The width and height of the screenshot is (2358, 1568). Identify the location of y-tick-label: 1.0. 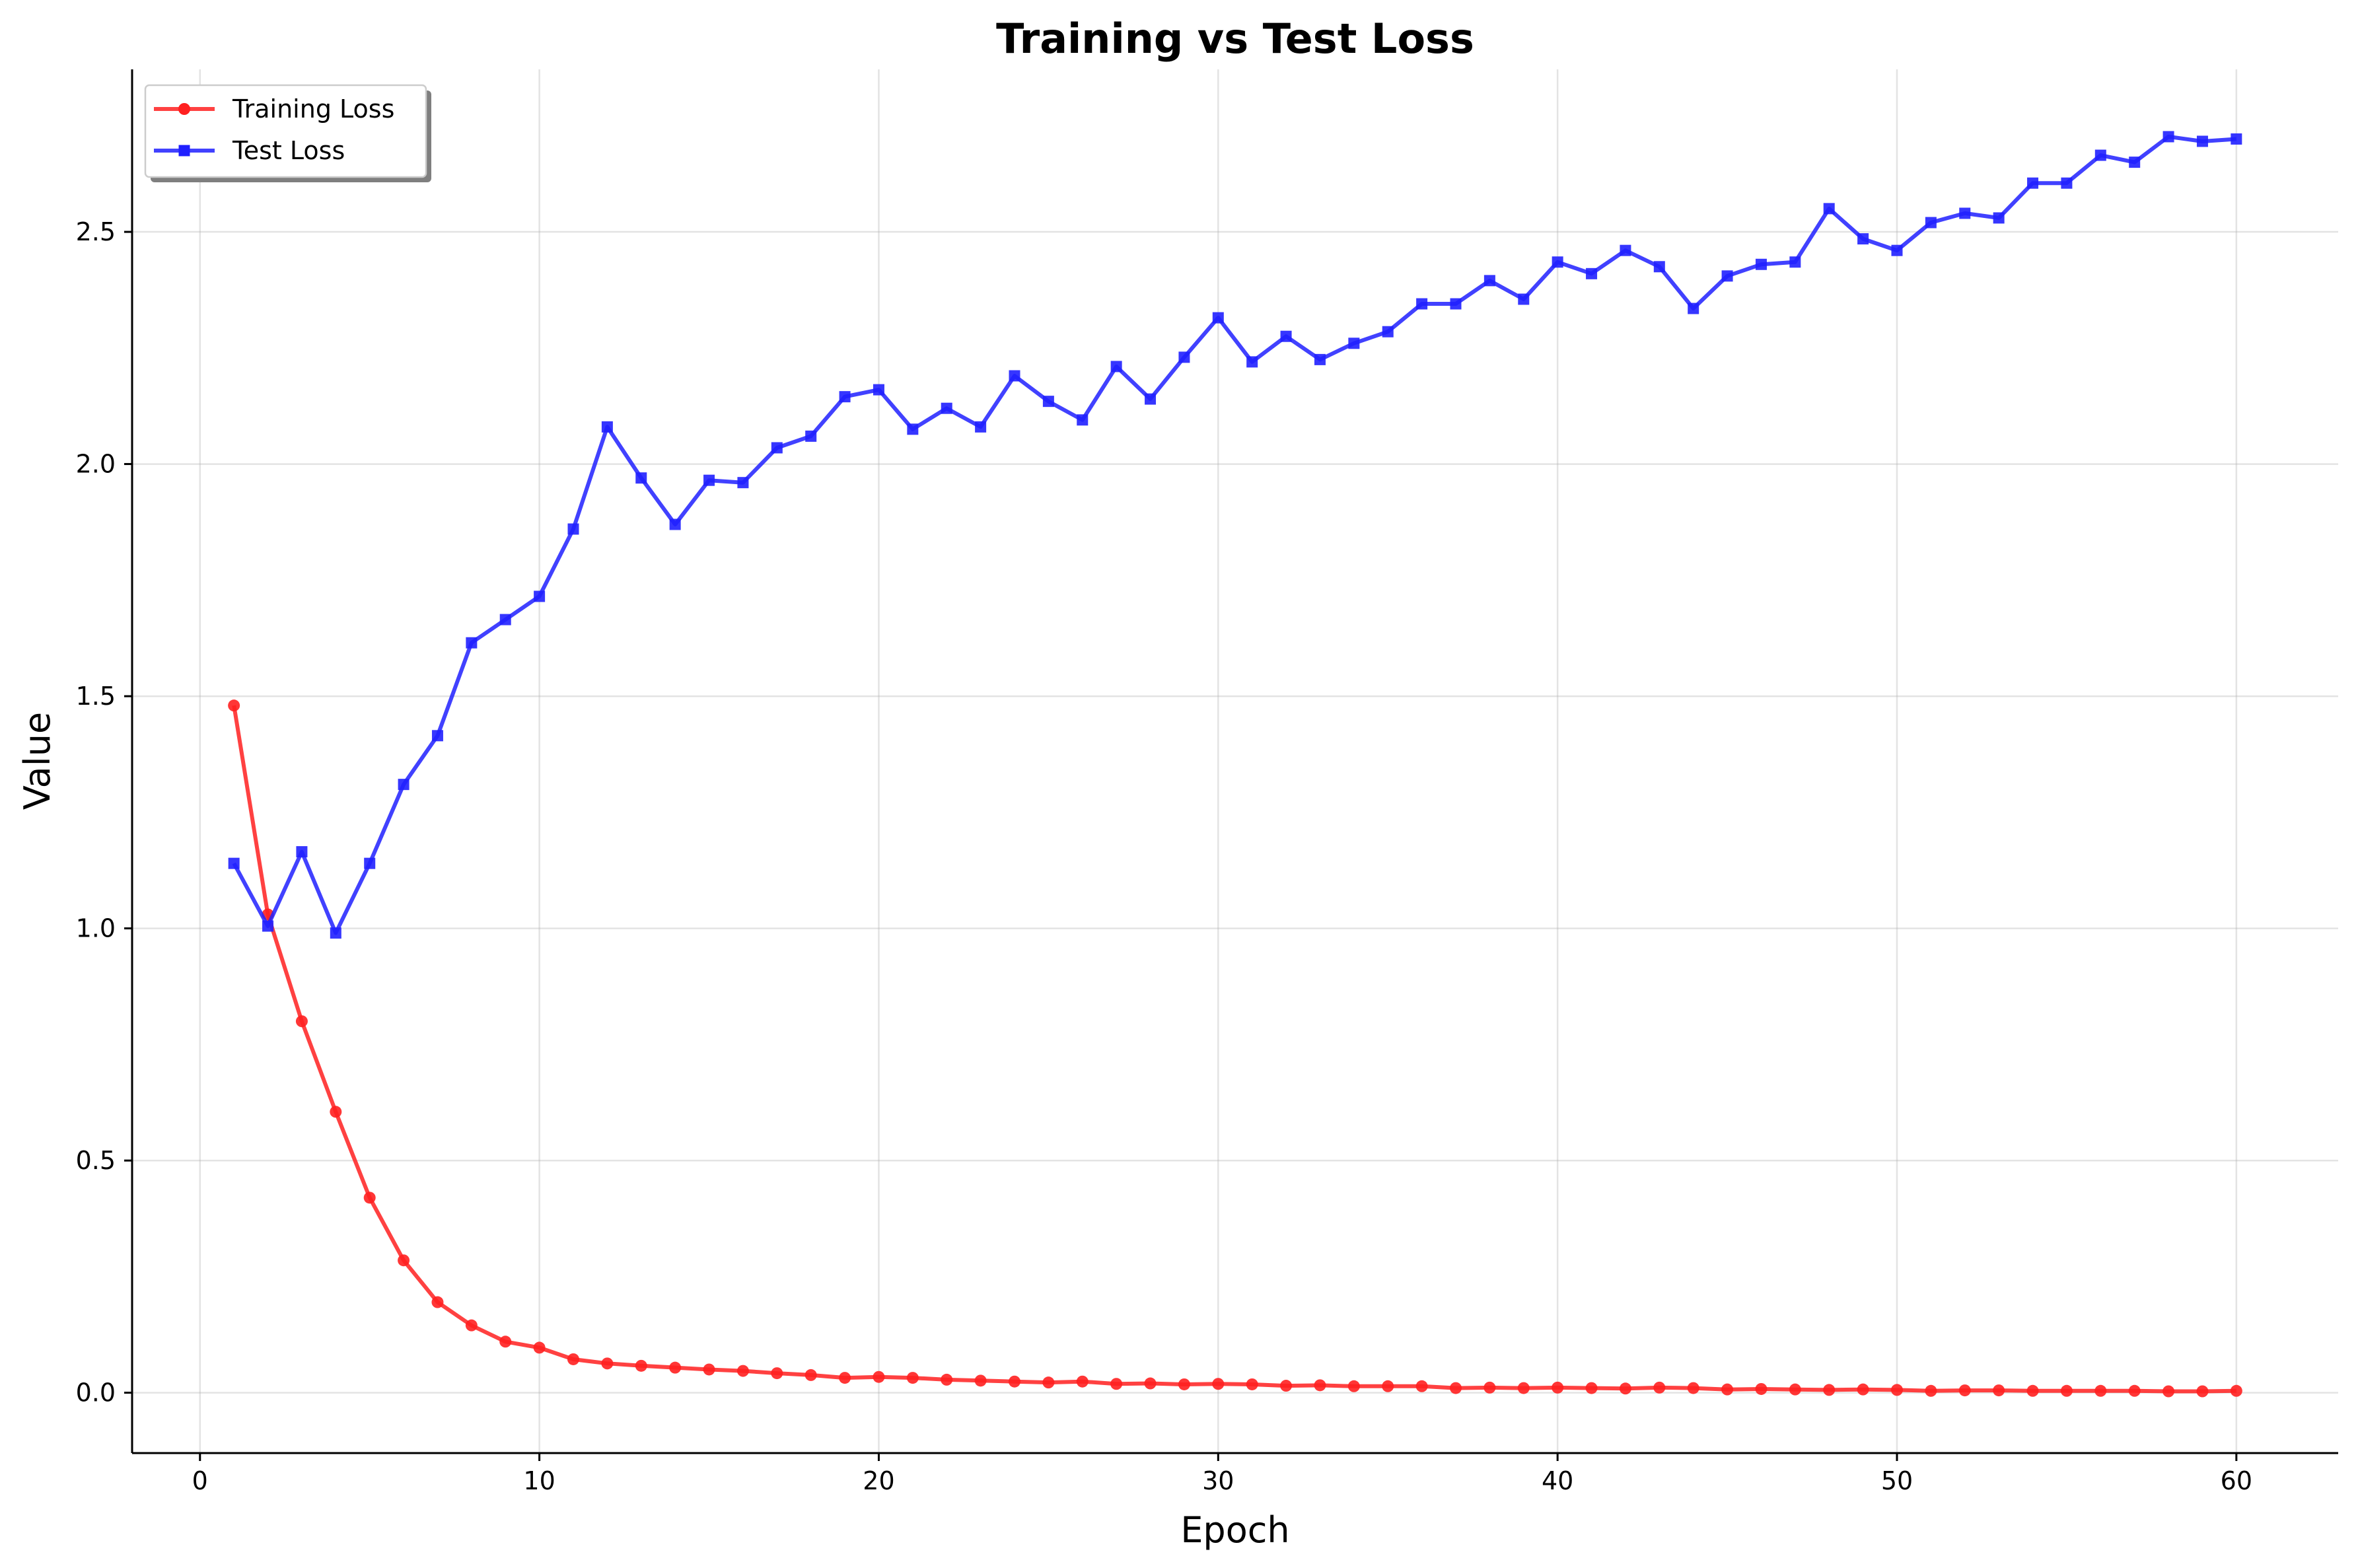
(96, 928).